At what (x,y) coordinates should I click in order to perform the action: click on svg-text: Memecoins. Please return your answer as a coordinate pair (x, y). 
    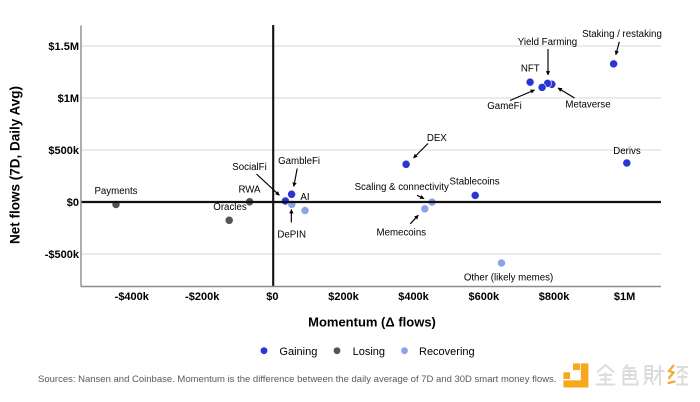
    Looking at the image, I should click on (402, 233).